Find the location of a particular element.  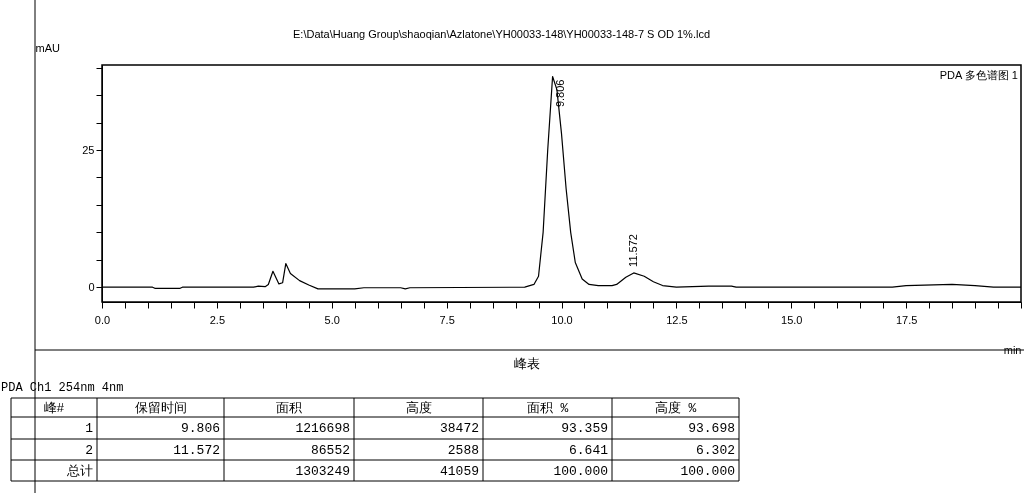

text: 93.359 is located at coordinates (584, 428).